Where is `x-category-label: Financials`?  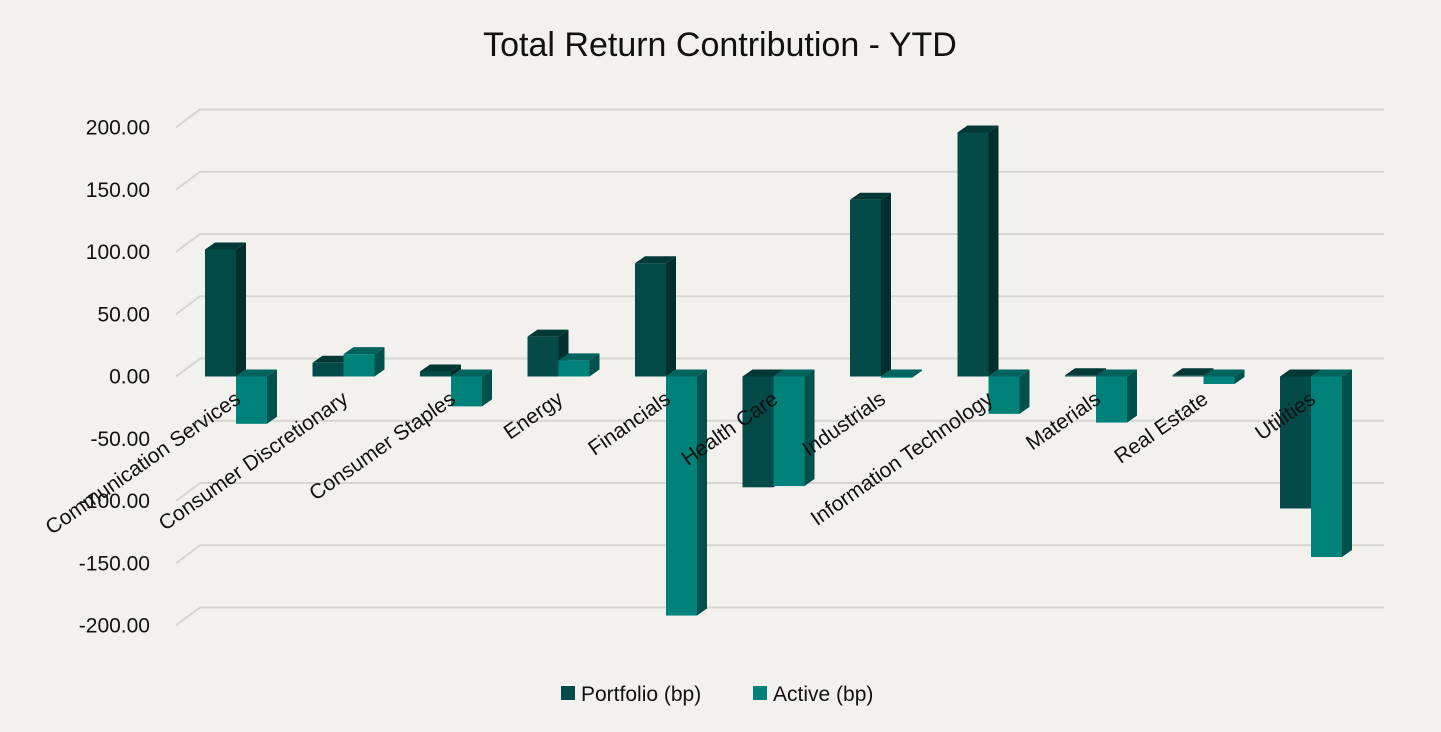
x-category-label: Financials is located at coordinates (629, 423).